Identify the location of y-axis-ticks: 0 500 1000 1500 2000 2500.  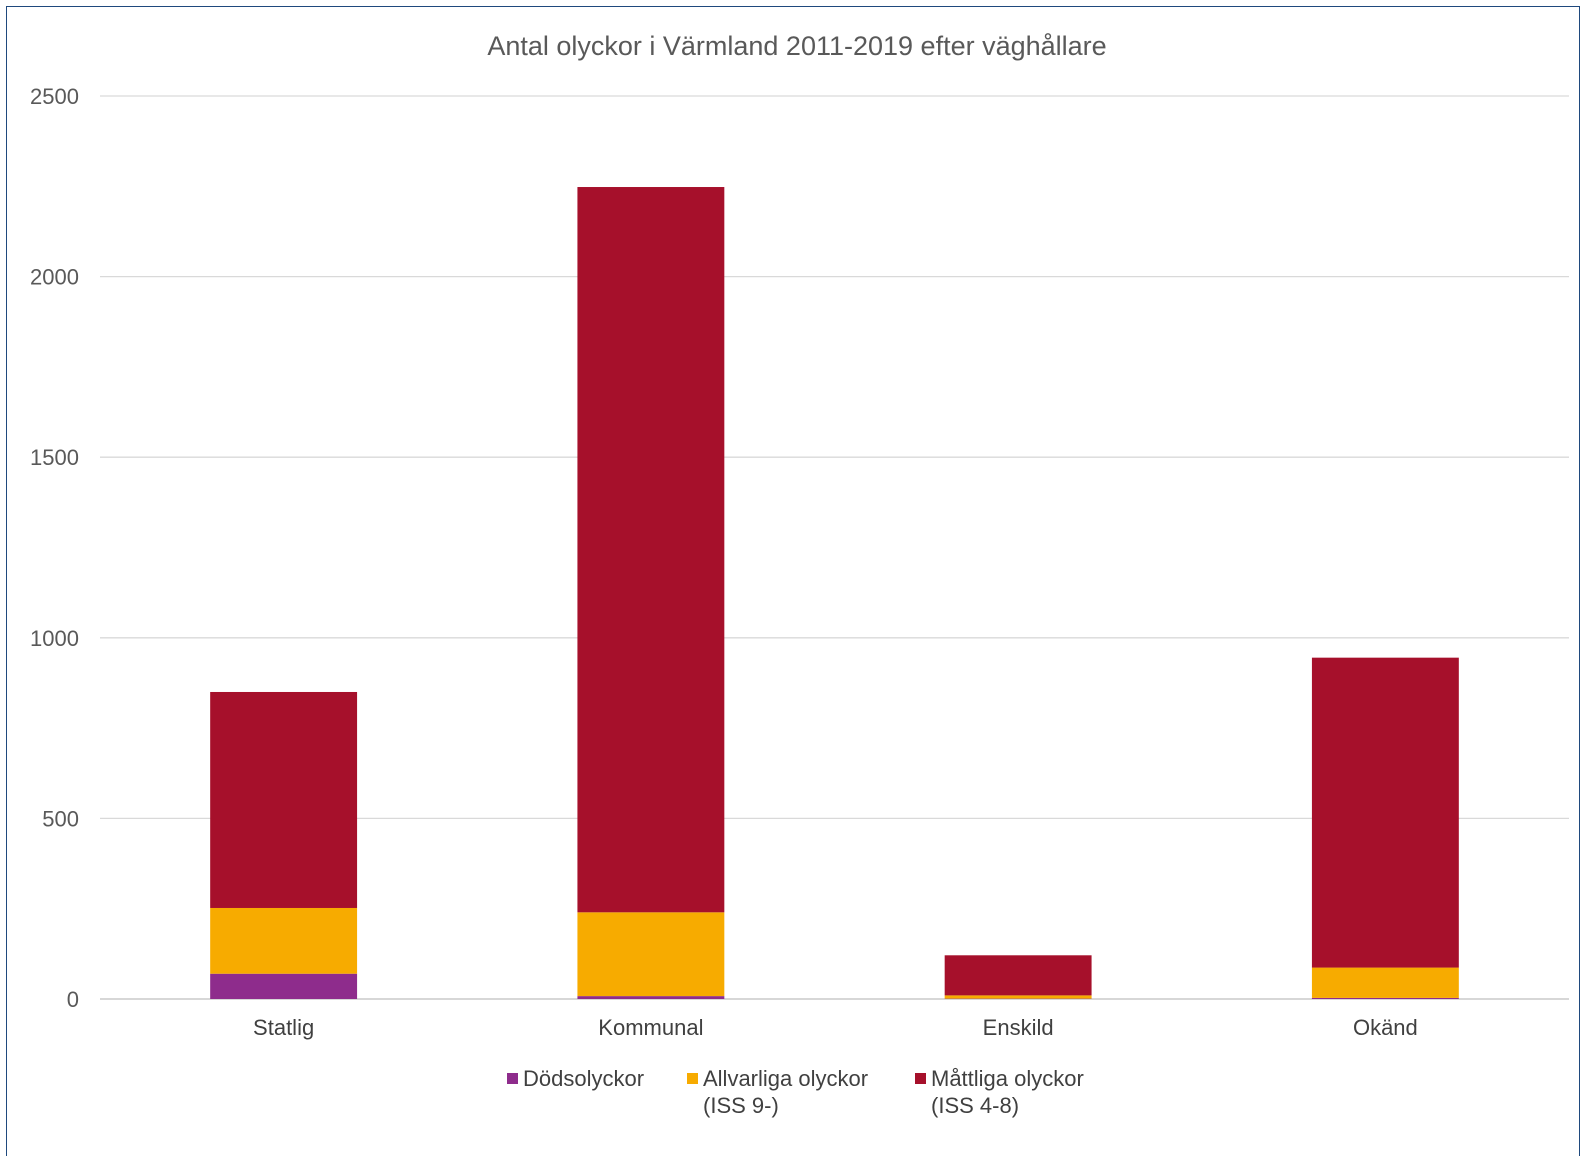
(54, 548).